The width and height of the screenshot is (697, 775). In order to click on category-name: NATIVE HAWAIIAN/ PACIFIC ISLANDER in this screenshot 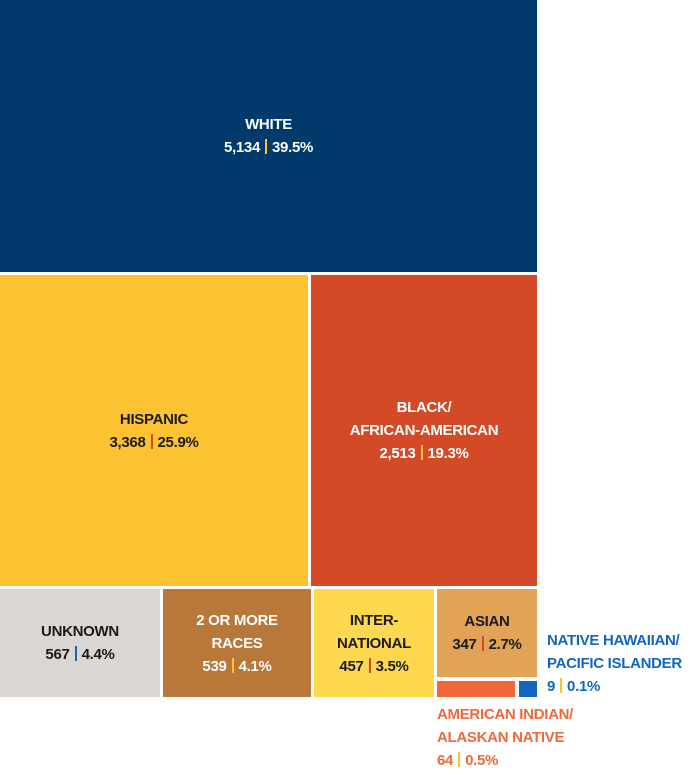, I will do `click(614, 651)`.